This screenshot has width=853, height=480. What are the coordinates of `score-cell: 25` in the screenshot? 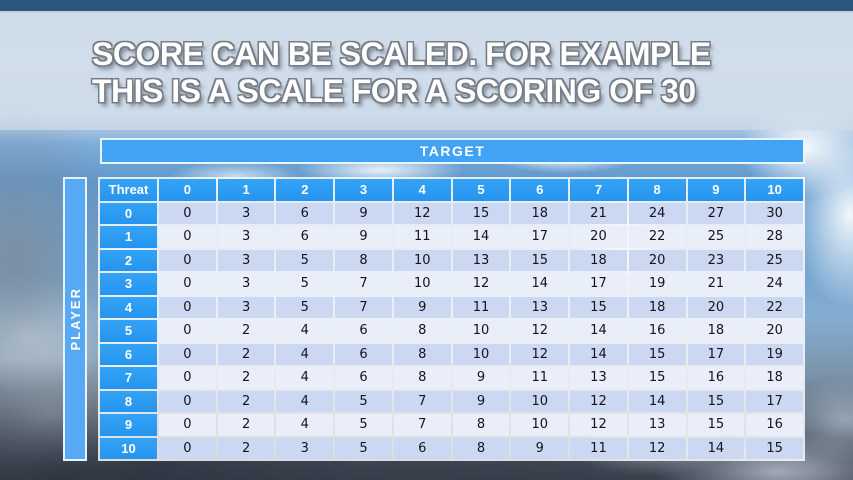 It's located at (774, 260).